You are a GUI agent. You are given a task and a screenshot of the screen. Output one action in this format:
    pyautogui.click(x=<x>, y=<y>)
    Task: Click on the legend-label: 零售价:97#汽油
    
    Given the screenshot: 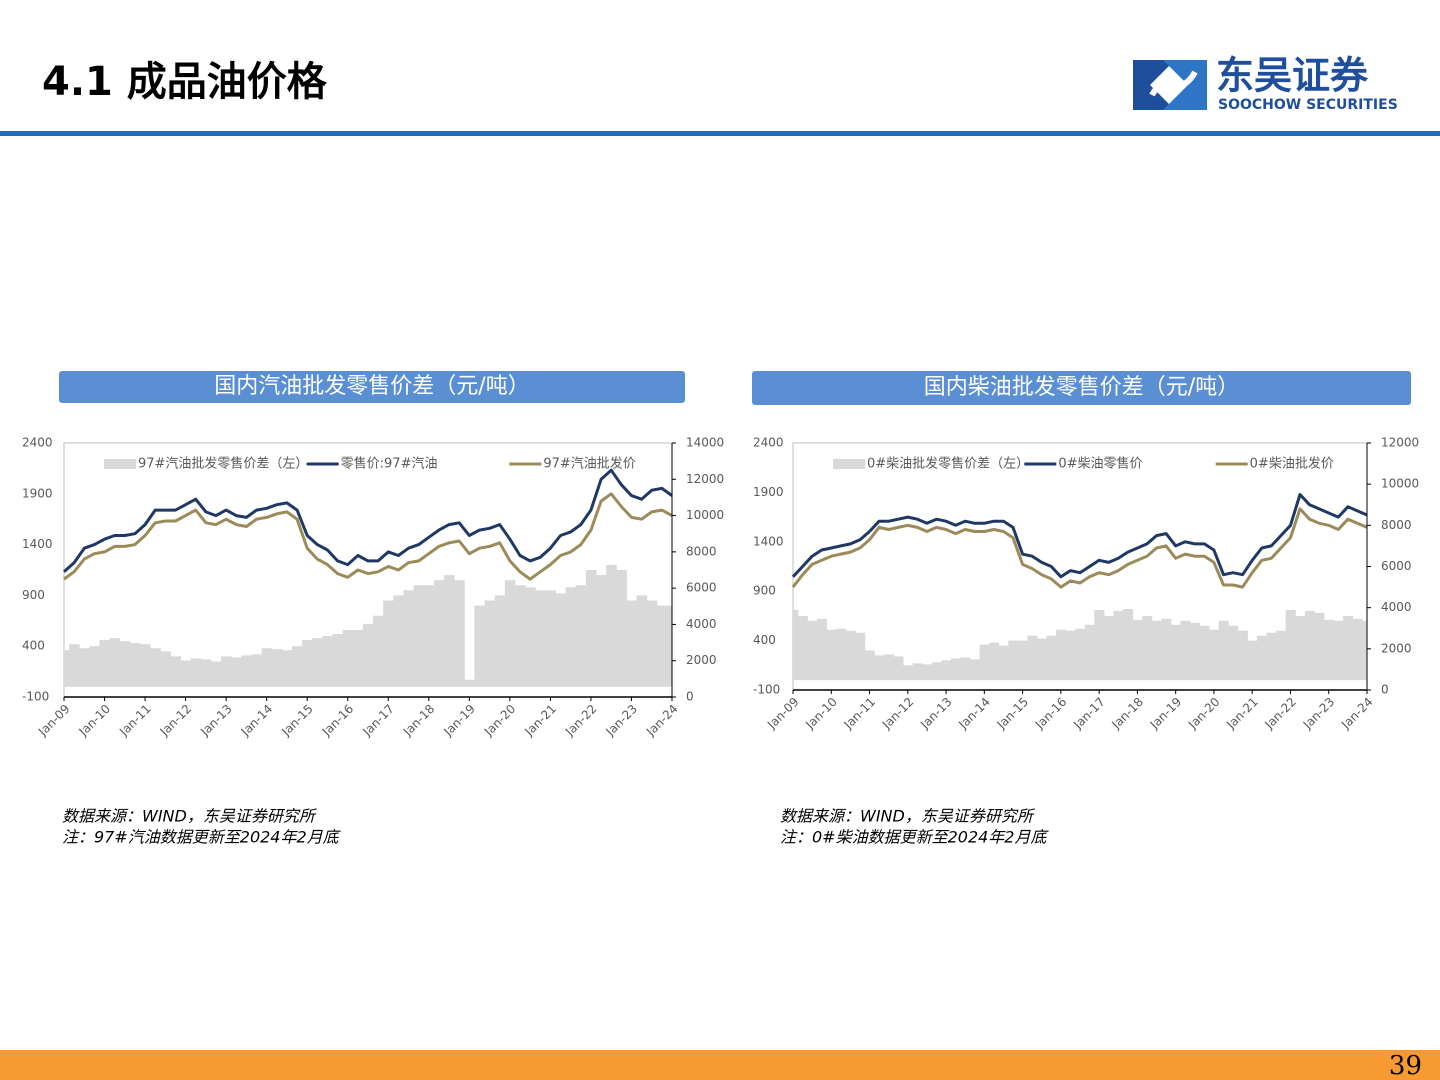 What is the action you would take?
    pyautogui.click(x=389, y=464)
    